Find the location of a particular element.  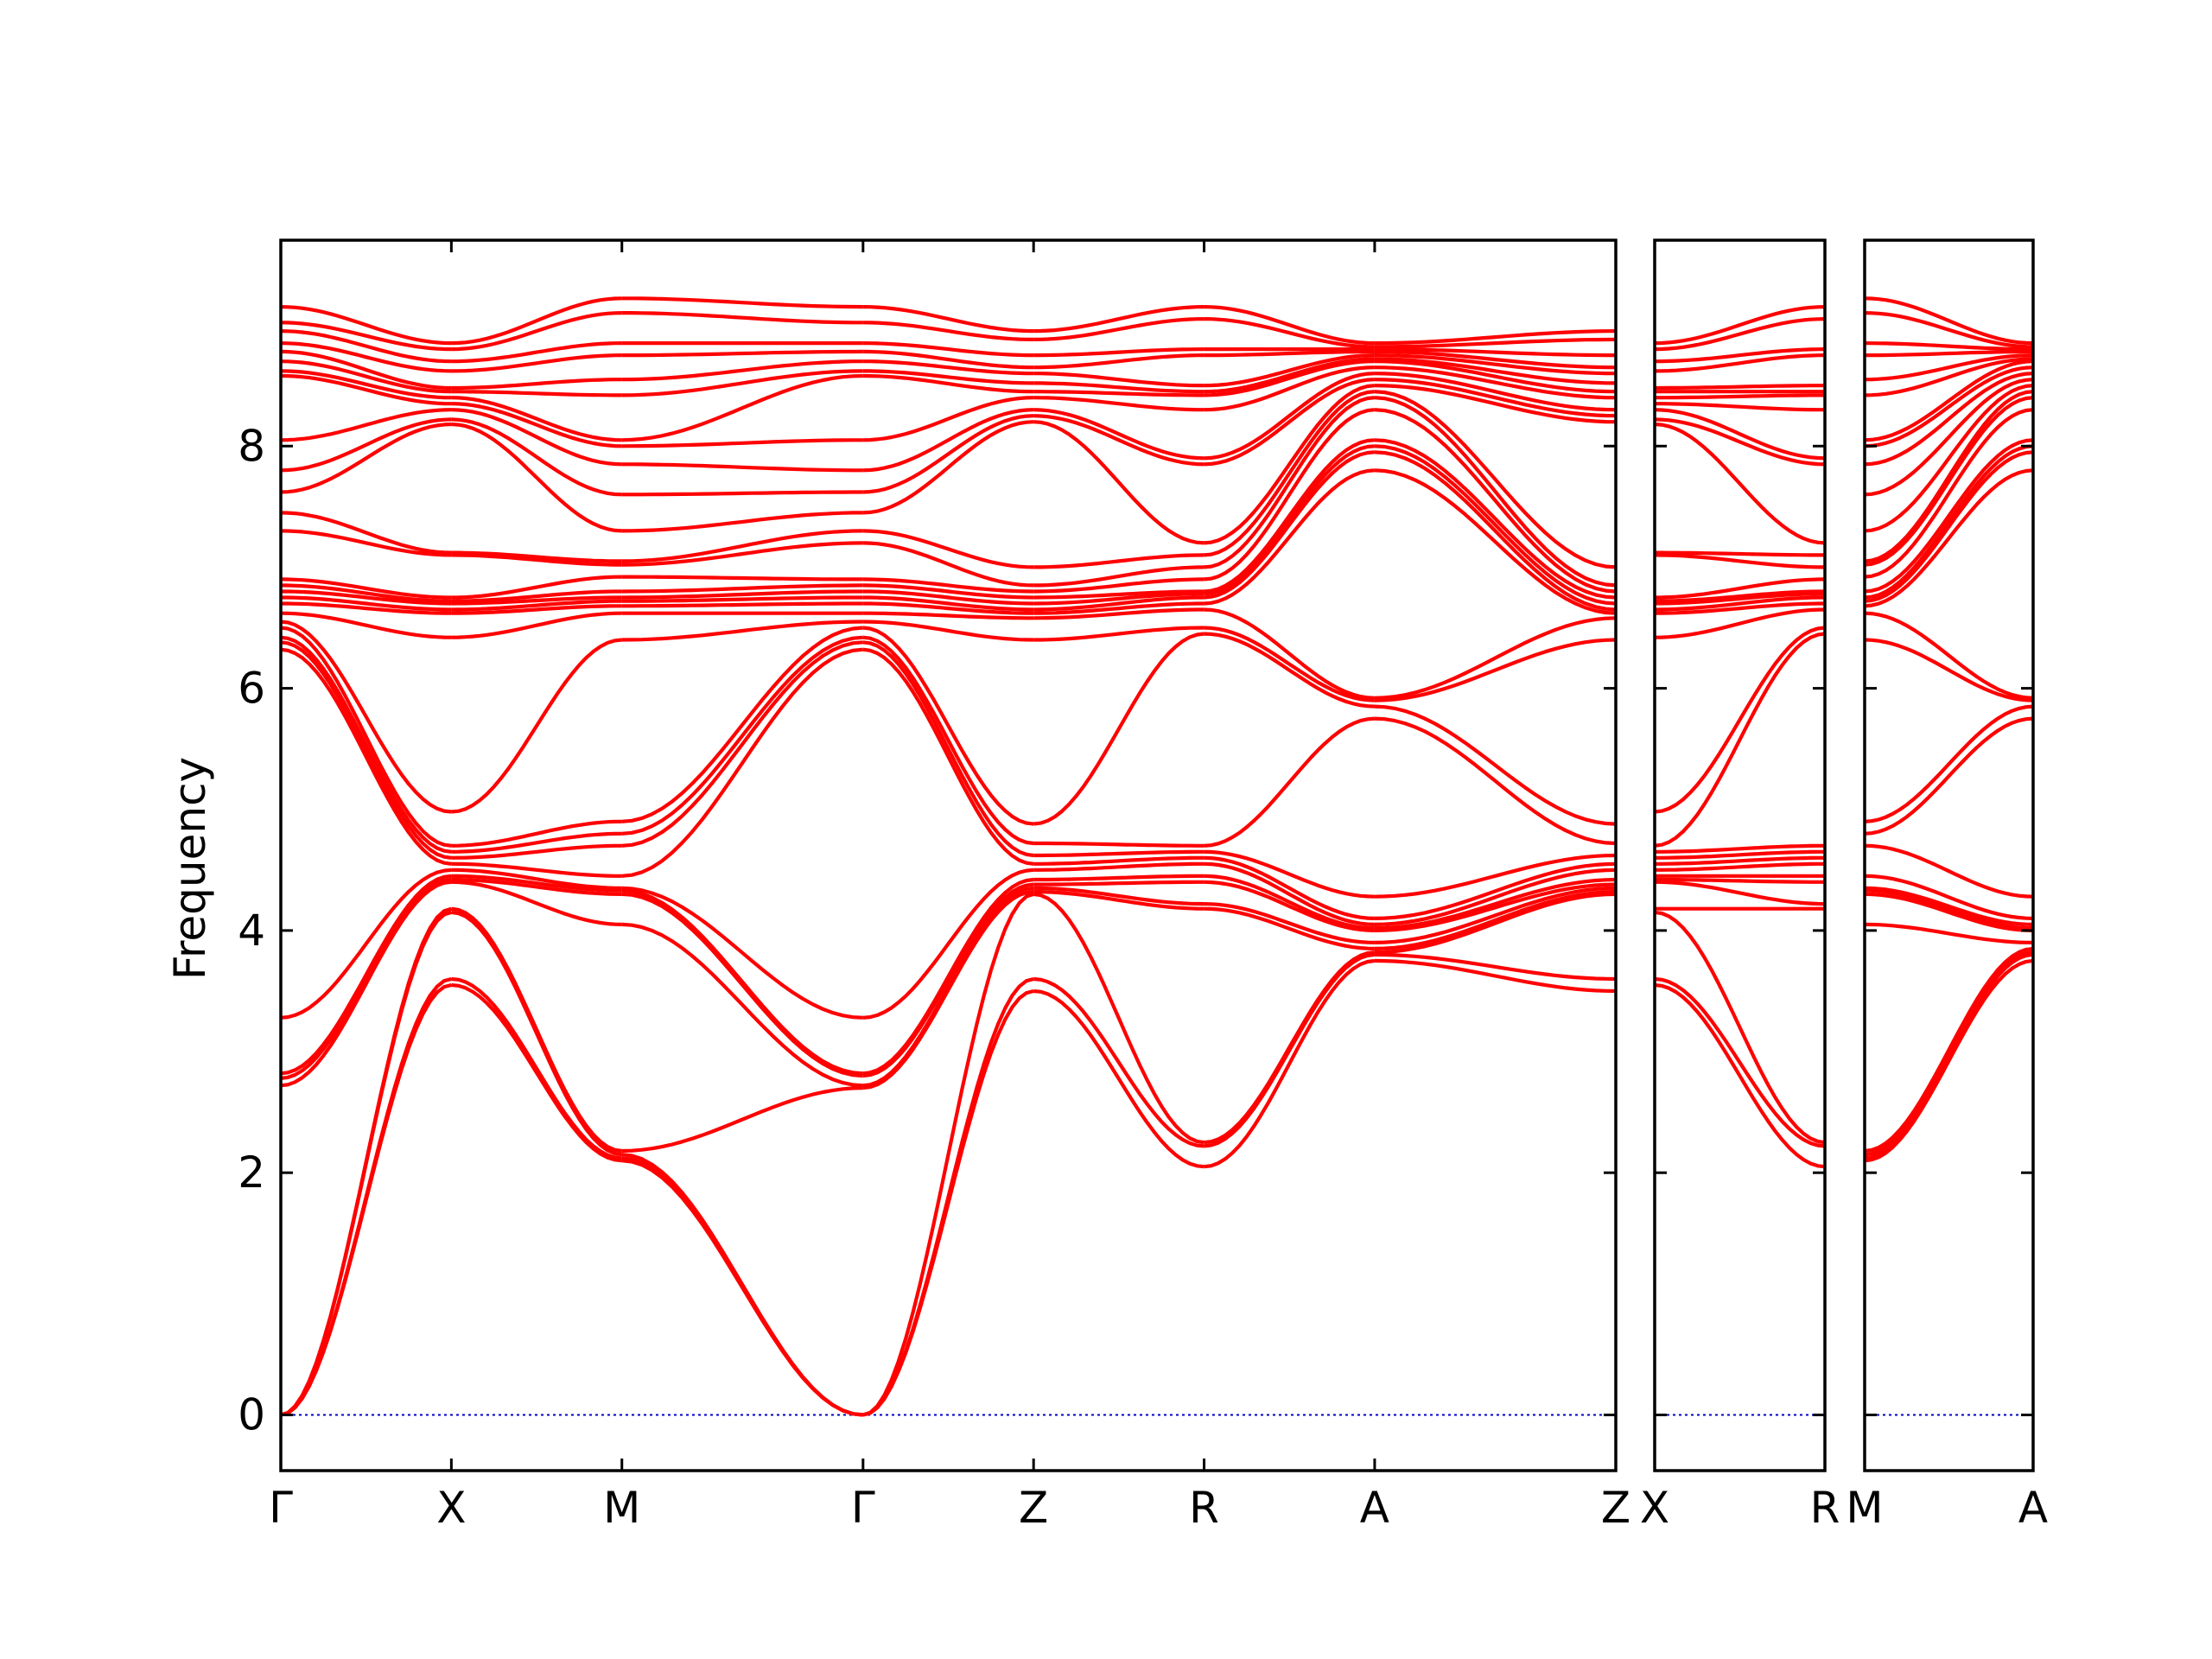

y-tick-label: 6 is located at coordinates (251, 689).